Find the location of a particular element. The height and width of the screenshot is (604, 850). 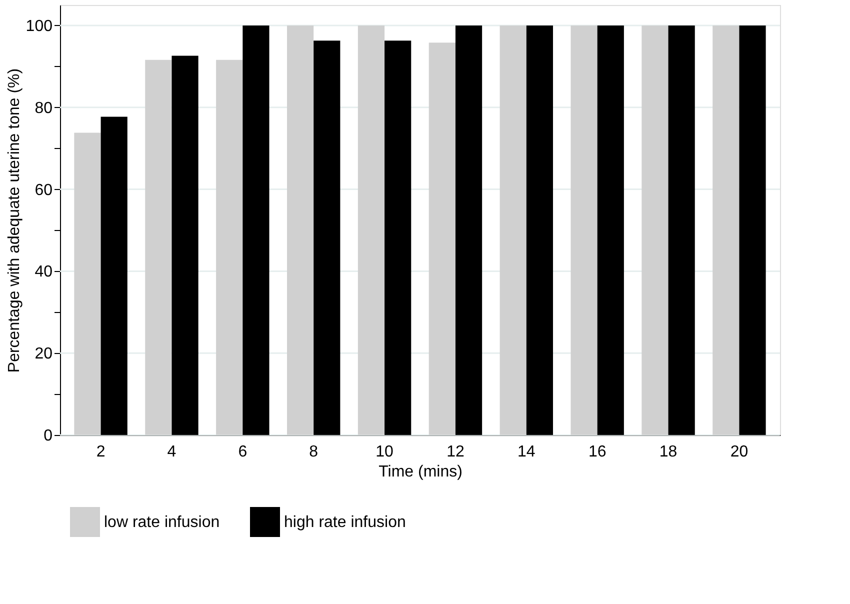

y-tick-label: 20 is located at coordinates (43, 354).